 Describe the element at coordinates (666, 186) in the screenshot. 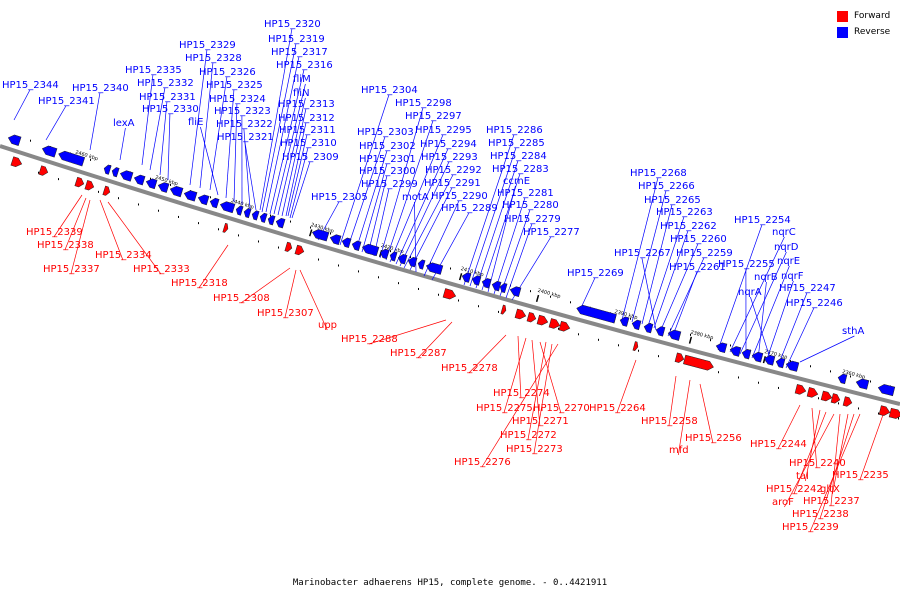

I see `reverse-gene-label: HP15_2266` at that location.